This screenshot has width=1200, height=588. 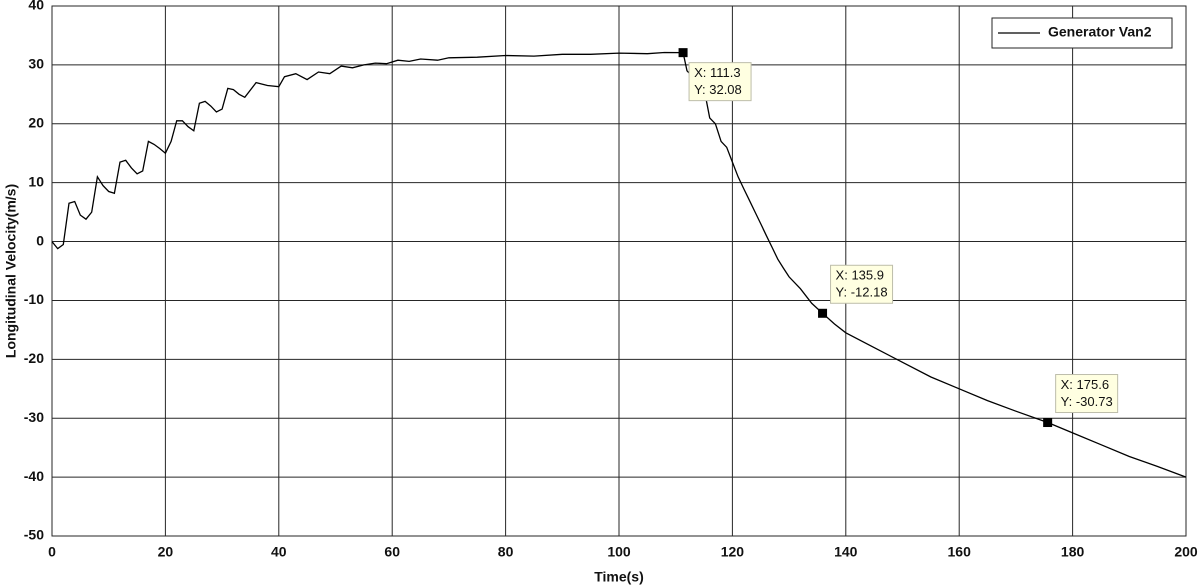 I want to click on x-axis-label: Time(s), so click(x=619, y=577).